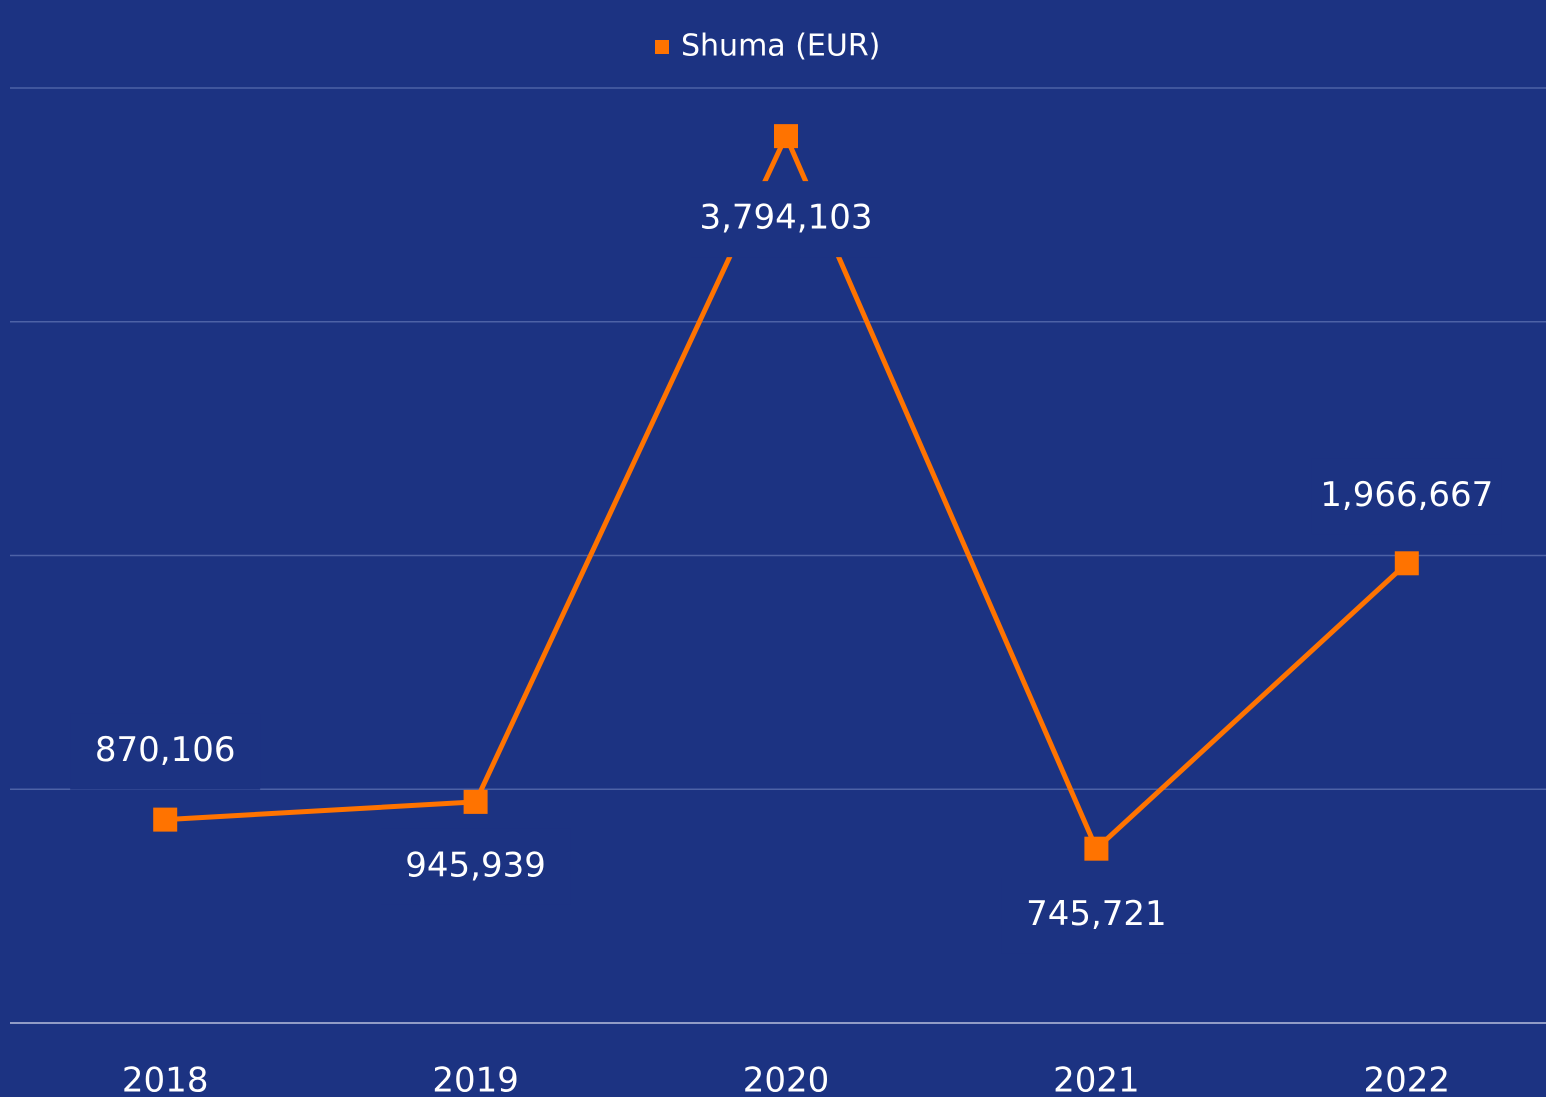 Image resolution: width=1546 pixels, height=1097 pixels. What do you see at coordinates (475, 1079) in the screenshot?
I see `x-tick-label: 2019` at bounding box center [475, 1079].